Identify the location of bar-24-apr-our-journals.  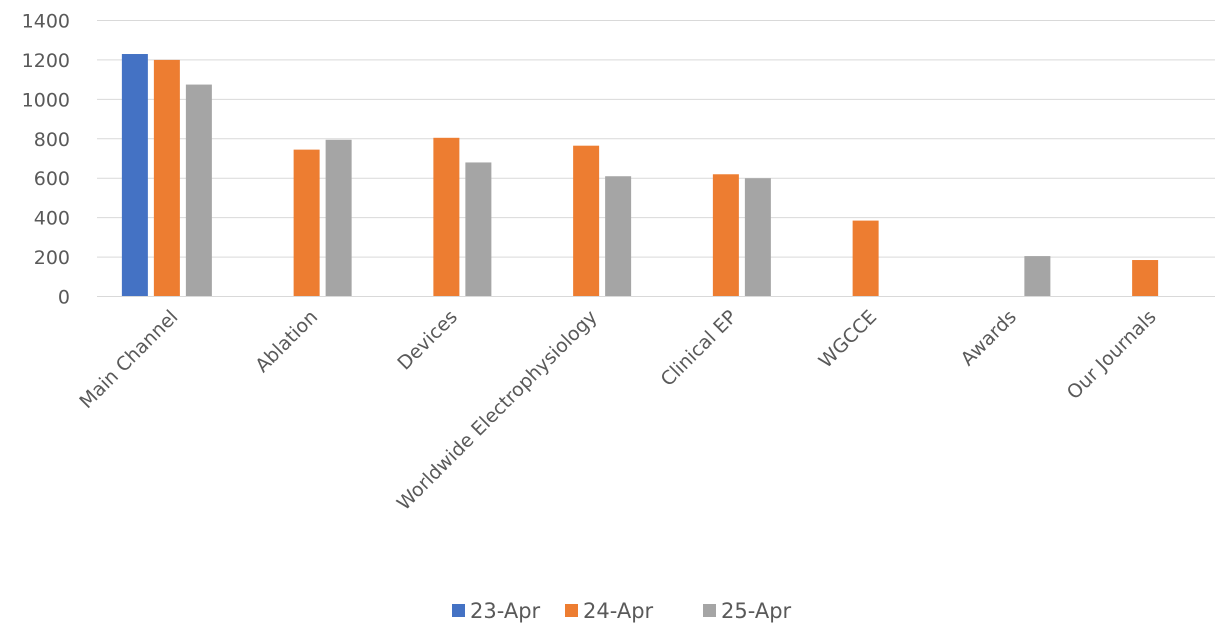
(1145, 278).